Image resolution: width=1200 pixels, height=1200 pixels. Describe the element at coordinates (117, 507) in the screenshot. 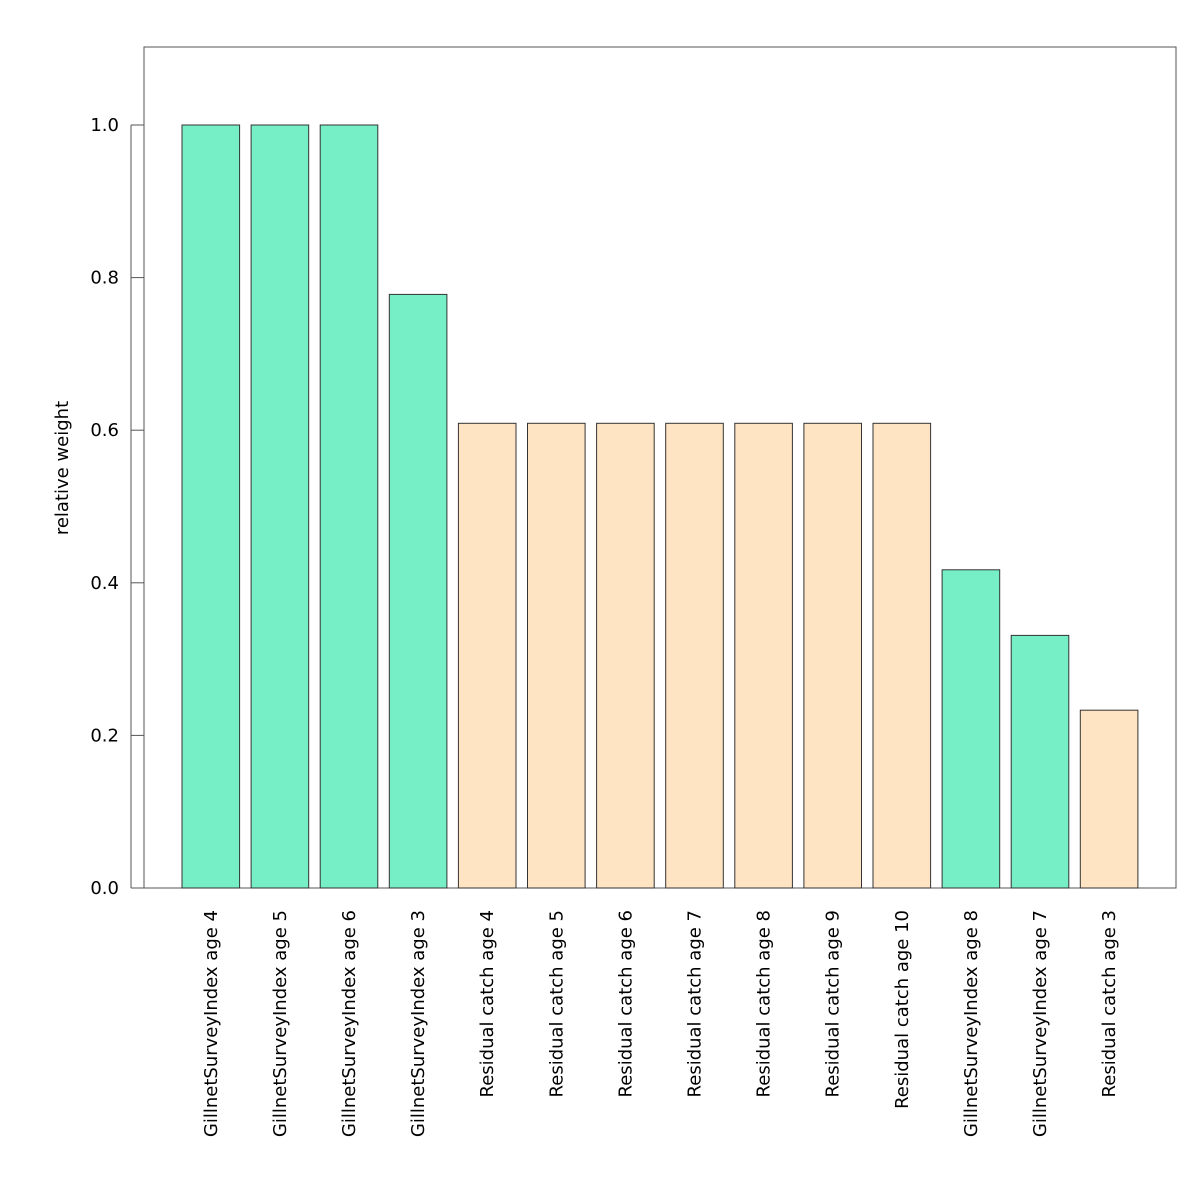

I see `y-axis: 0.0 0.2 0.4 0.6 0.8 1.0` at that location.